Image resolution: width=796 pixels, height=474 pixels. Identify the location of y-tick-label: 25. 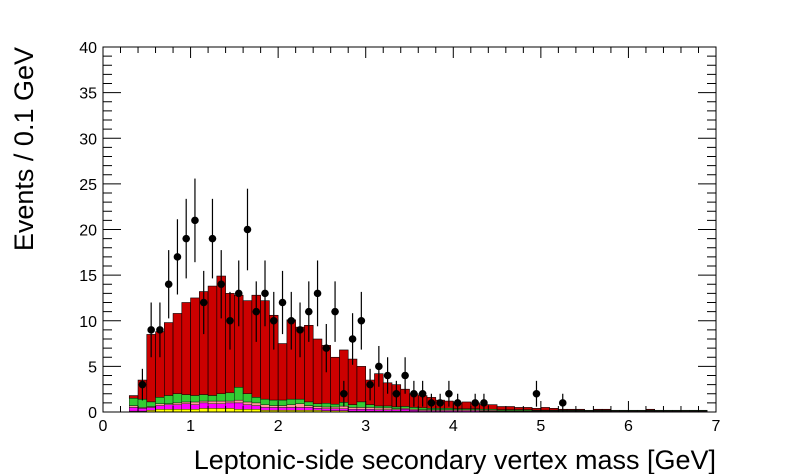
(88, 185).